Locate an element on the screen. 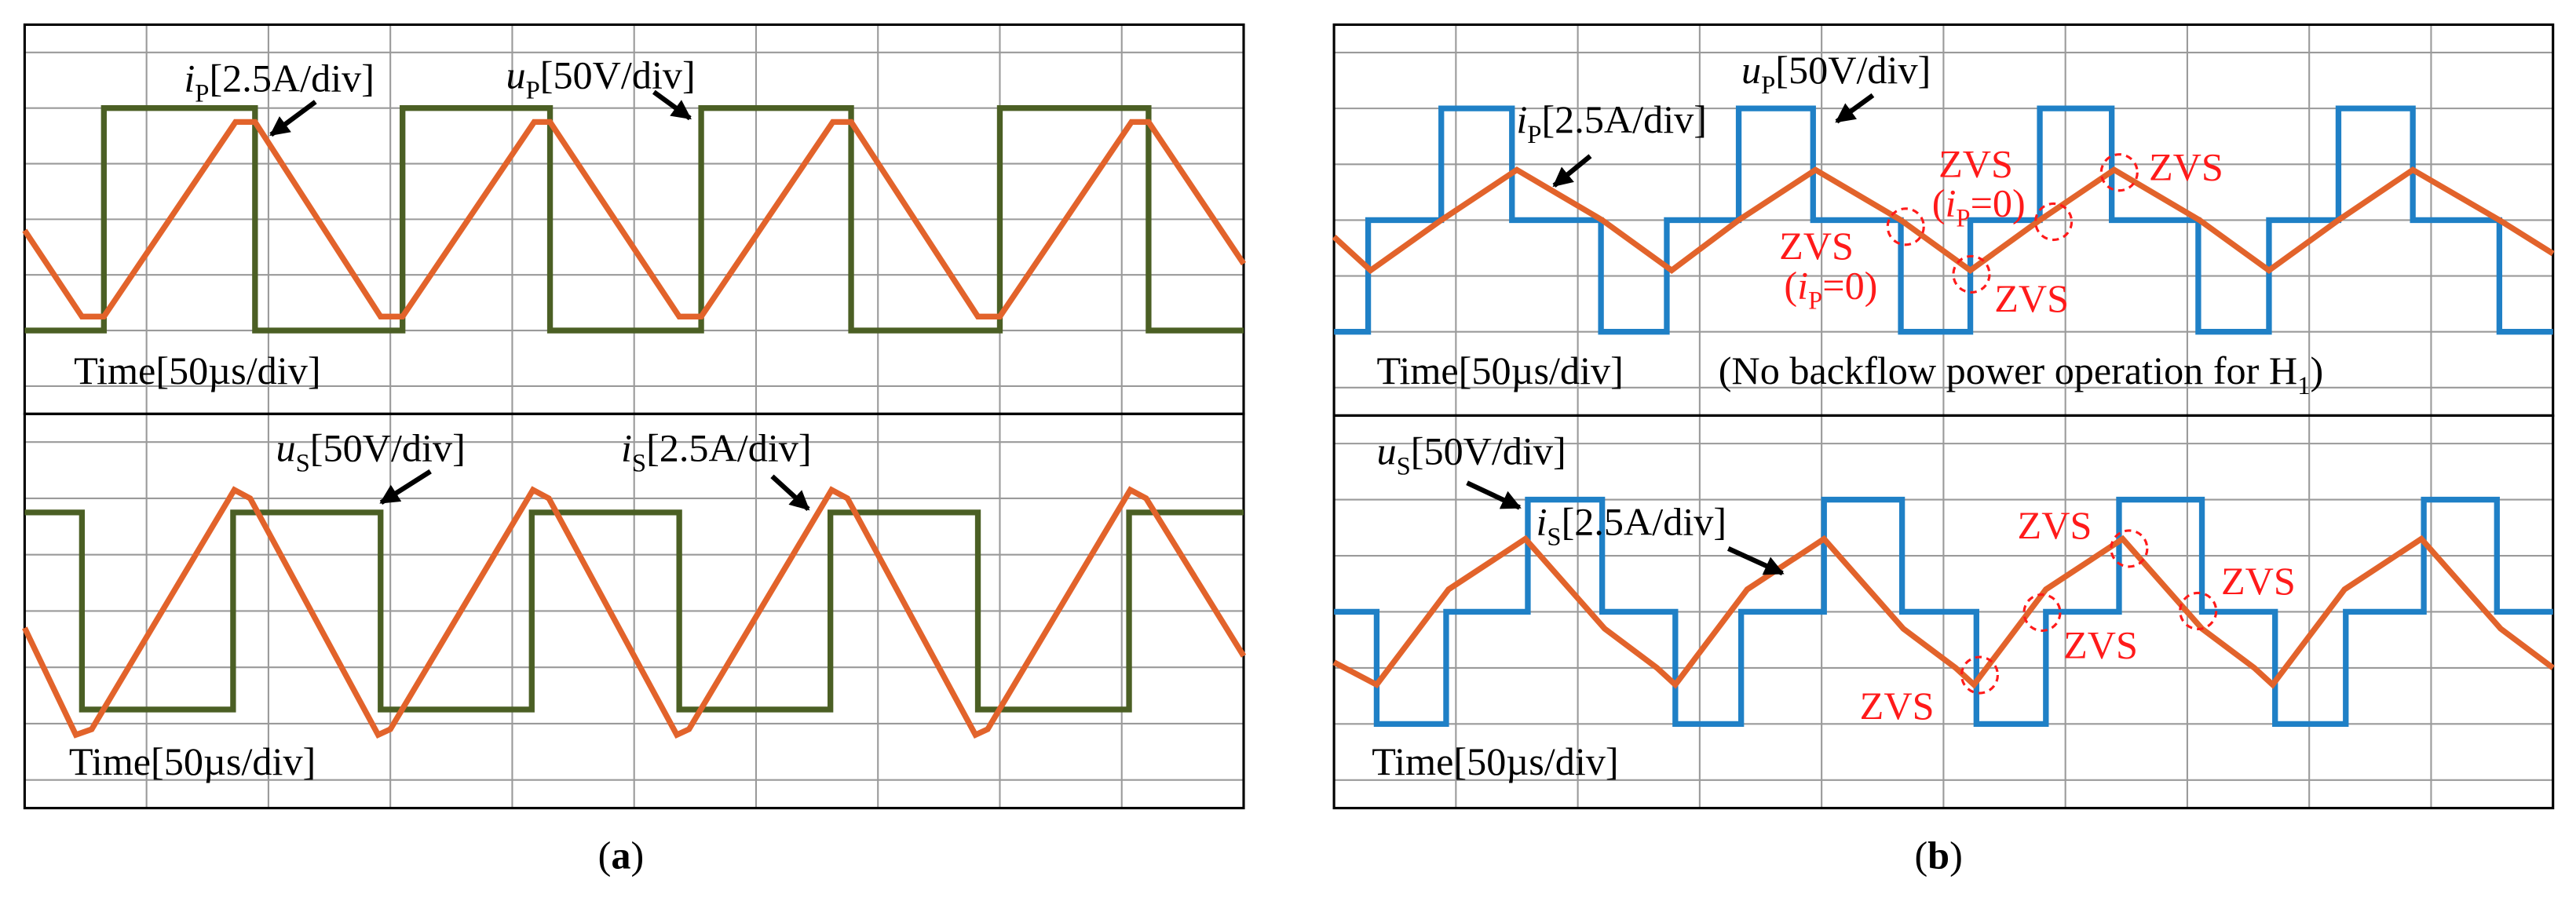  caption: (b) is located at coordinates (1938, 855).